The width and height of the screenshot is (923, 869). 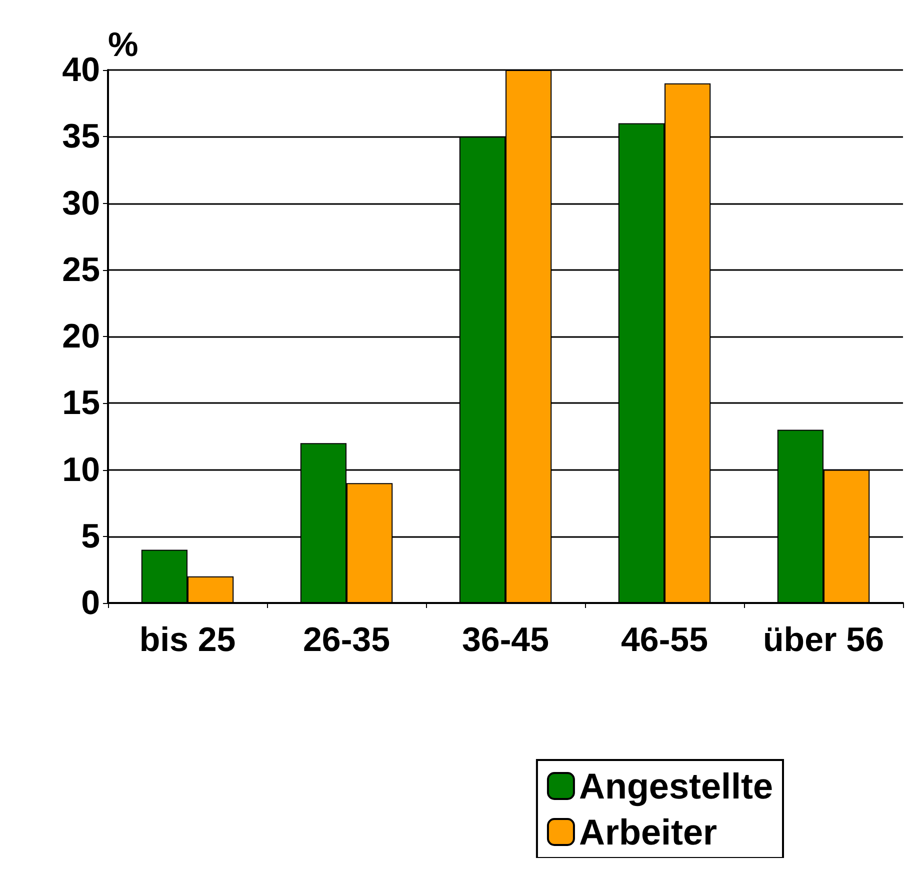 What do you see at coordinates (187, 640) in the screenshot?
I see `x-tick-label: bis 25` at bounding box center [187, 640].